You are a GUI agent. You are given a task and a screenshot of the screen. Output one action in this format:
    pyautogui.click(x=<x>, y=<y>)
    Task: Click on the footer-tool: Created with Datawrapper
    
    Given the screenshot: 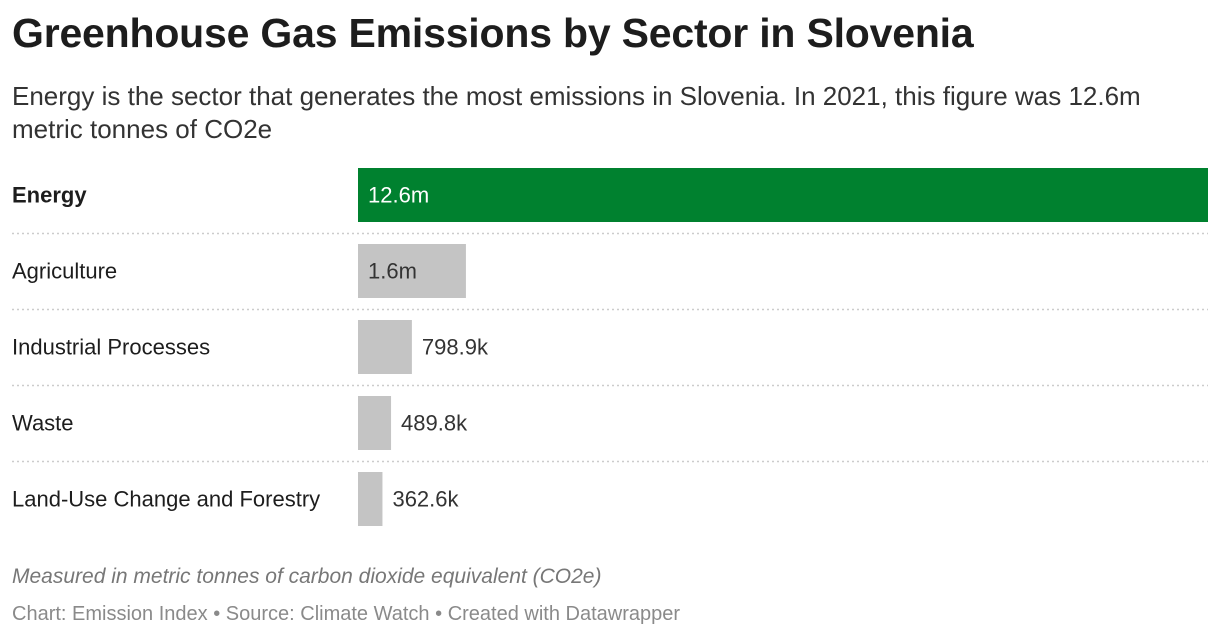 What is the action you would take?
    pyautogui.click(x=564, y=614)
    